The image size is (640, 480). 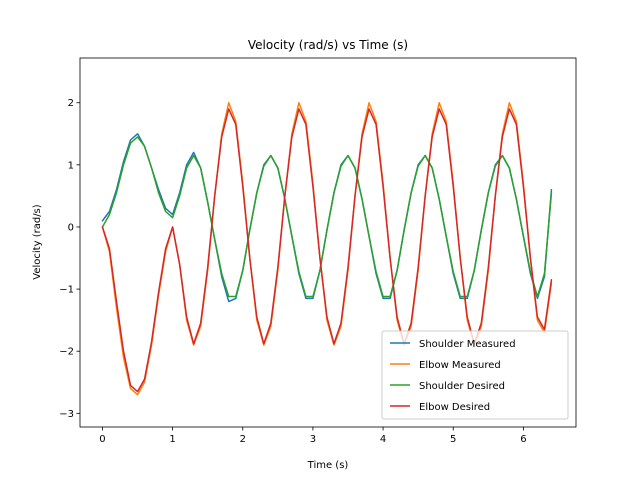 I want to click on y-tick-label: 1, so click(x=71, y=165).